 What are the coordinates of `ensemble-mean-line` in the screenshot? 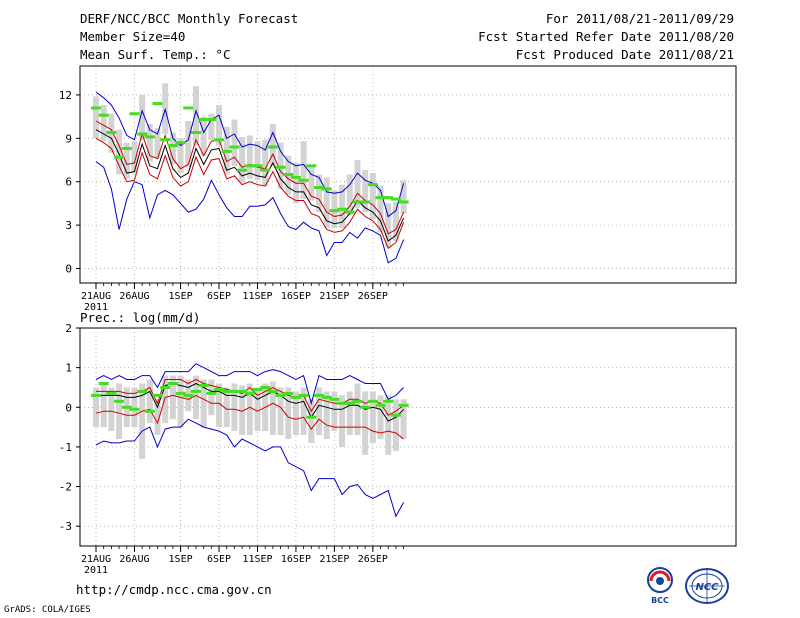 It's located at (250, 185).